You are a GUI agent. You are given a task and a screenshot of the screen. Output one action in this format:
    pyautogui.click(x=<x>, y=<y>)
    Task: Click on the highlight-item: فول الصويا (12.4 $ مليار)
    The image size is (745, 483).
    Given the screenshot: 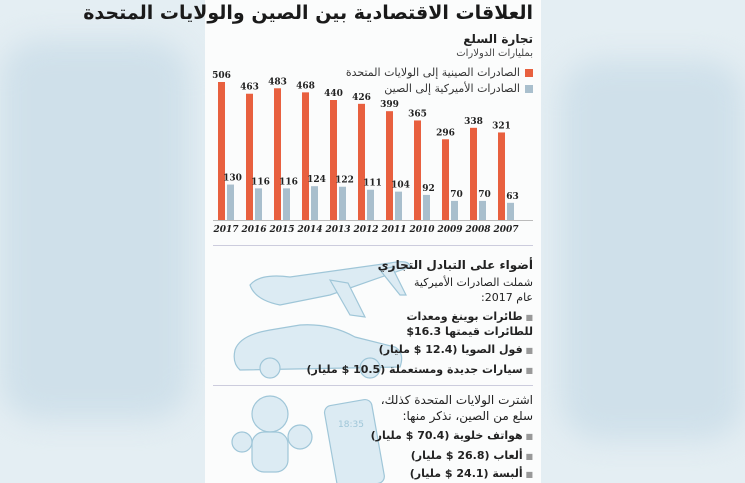 What is the action you would take?
    pyautogui.click(x=456, y=349)
    